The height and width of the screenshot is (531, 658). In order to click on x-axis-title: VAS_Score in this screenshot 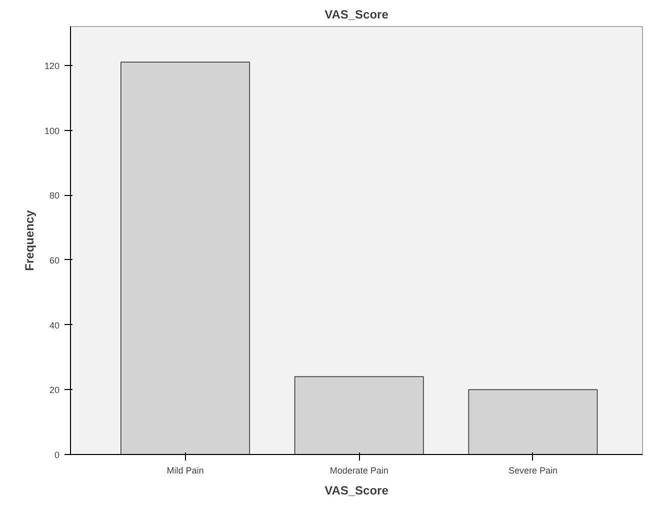, I will do `click(356, 491)`.